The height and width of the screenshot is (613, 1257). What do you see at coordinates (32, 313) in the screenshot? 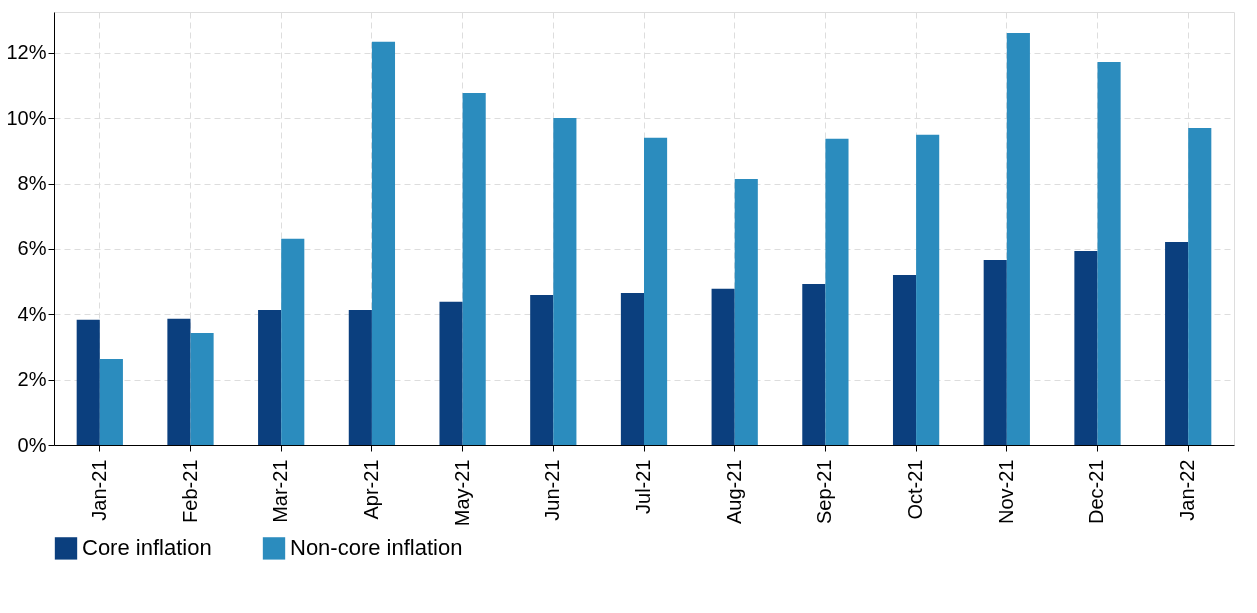
I see `y-tick-label: 4%` at bounding box center [32, 313].